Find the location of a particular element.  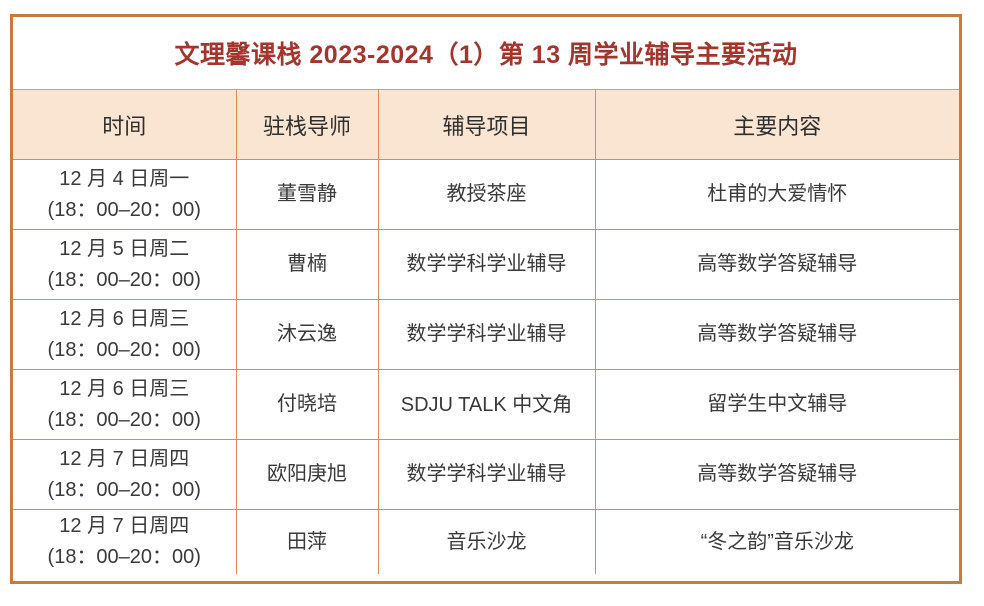

date-text: 12 月 4 日周一 is located at coordinates (124, 178).